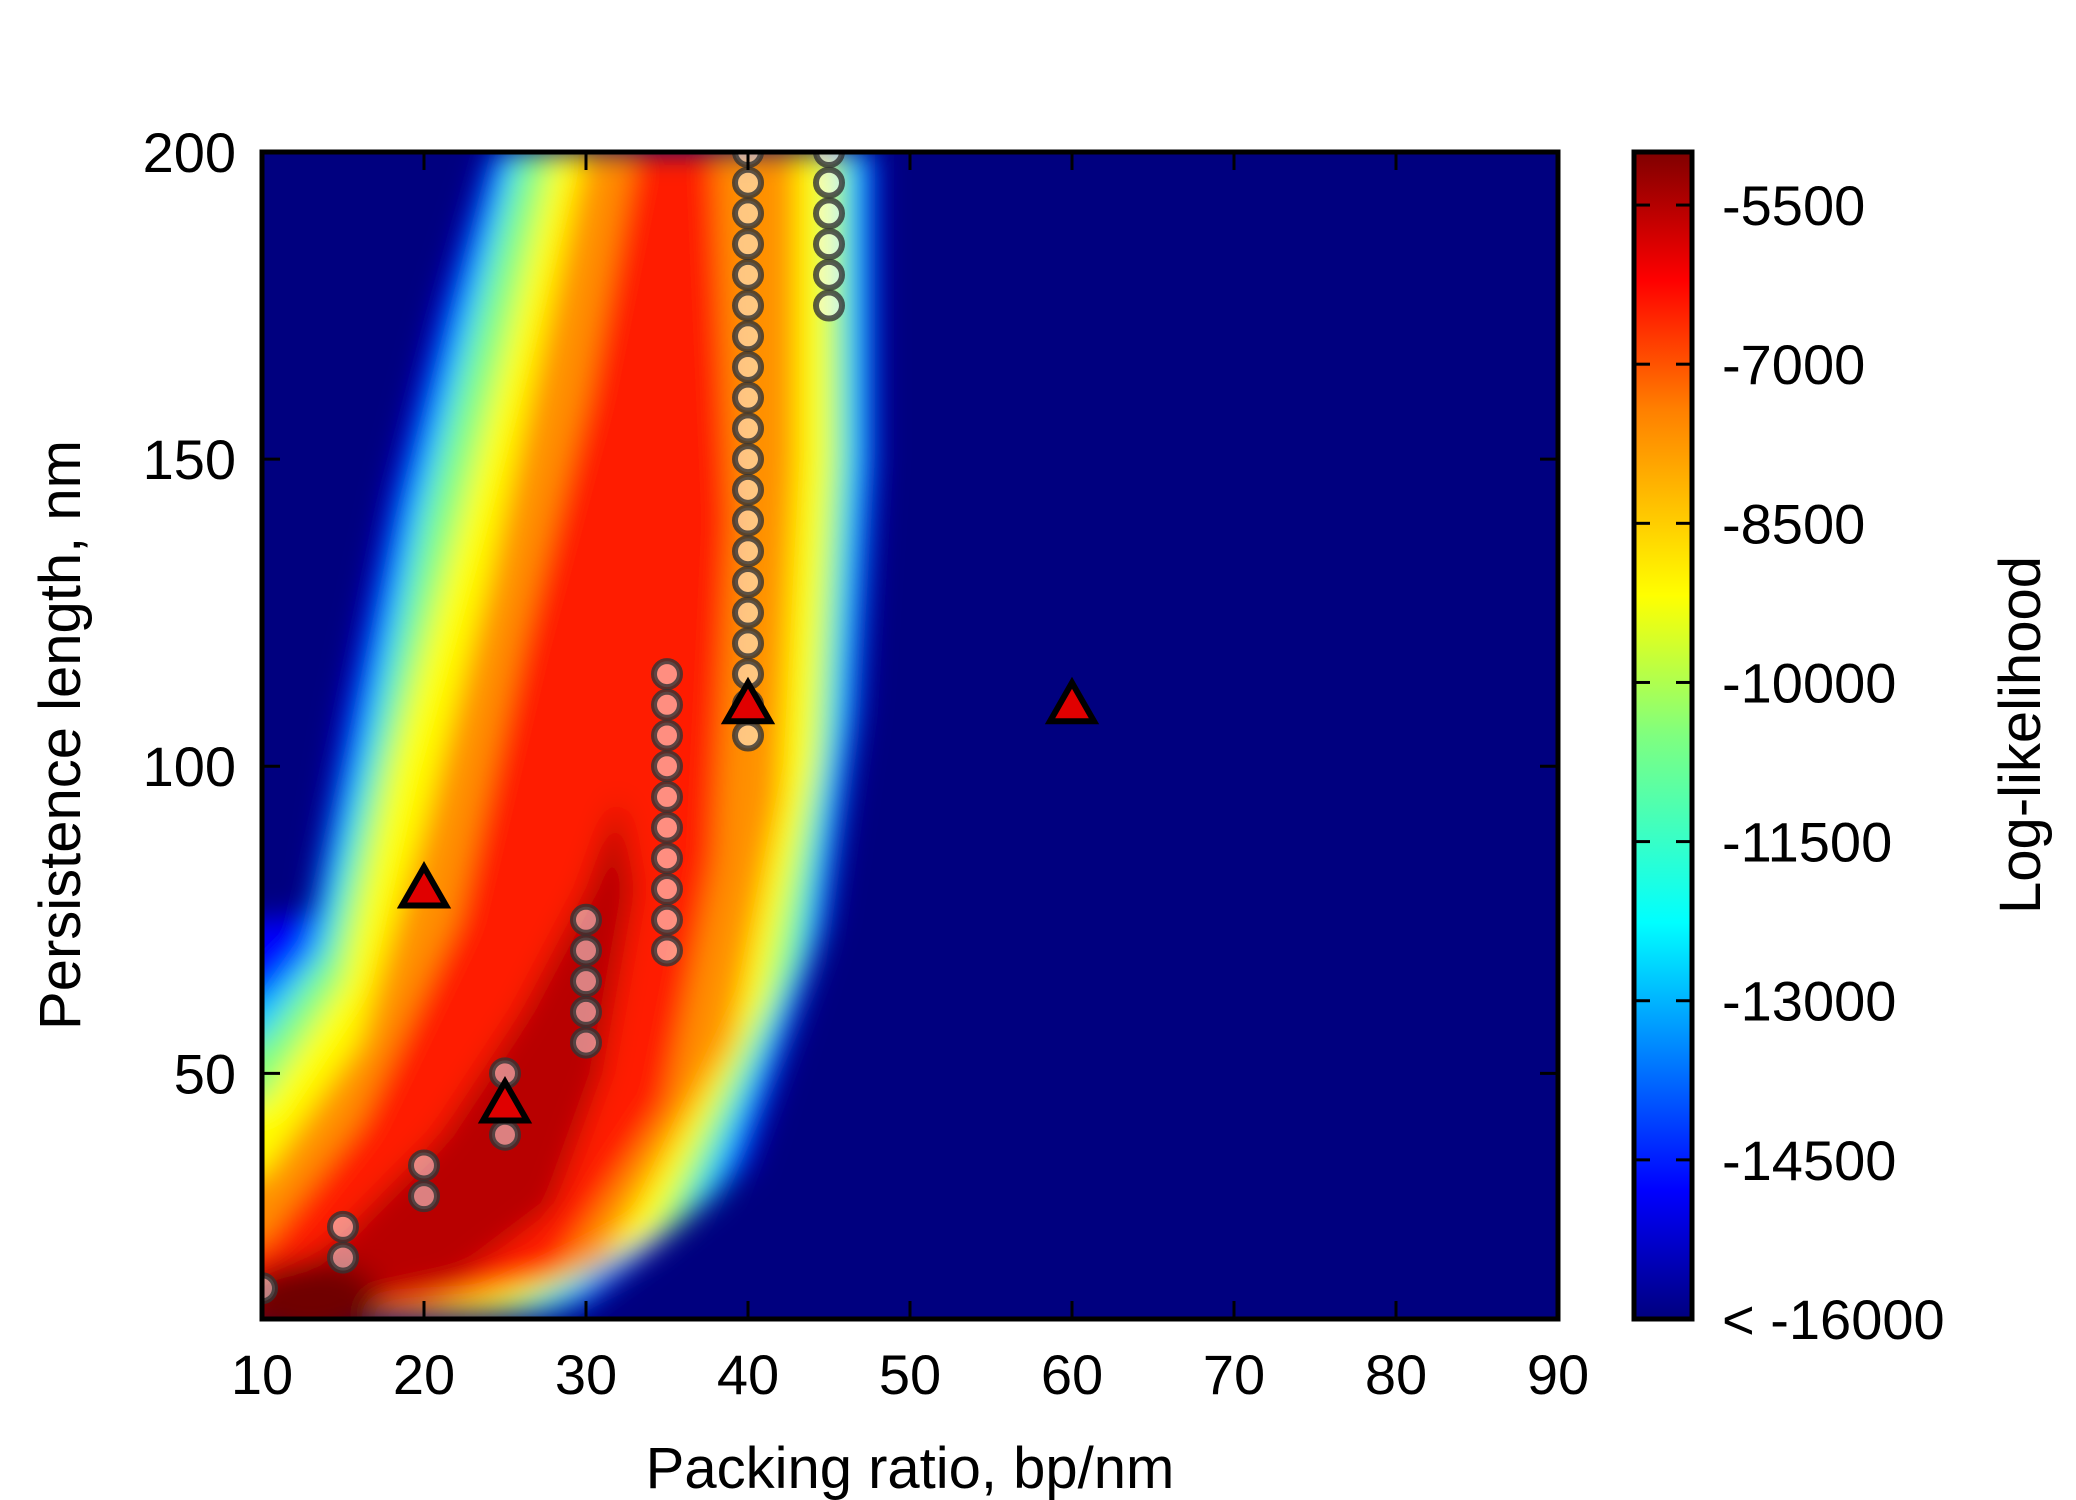  What do you see at coordinates (60, 735) in the screenshot?
I see `y-axis-label: Persistence length, nm` at bounding box center [60, 735].